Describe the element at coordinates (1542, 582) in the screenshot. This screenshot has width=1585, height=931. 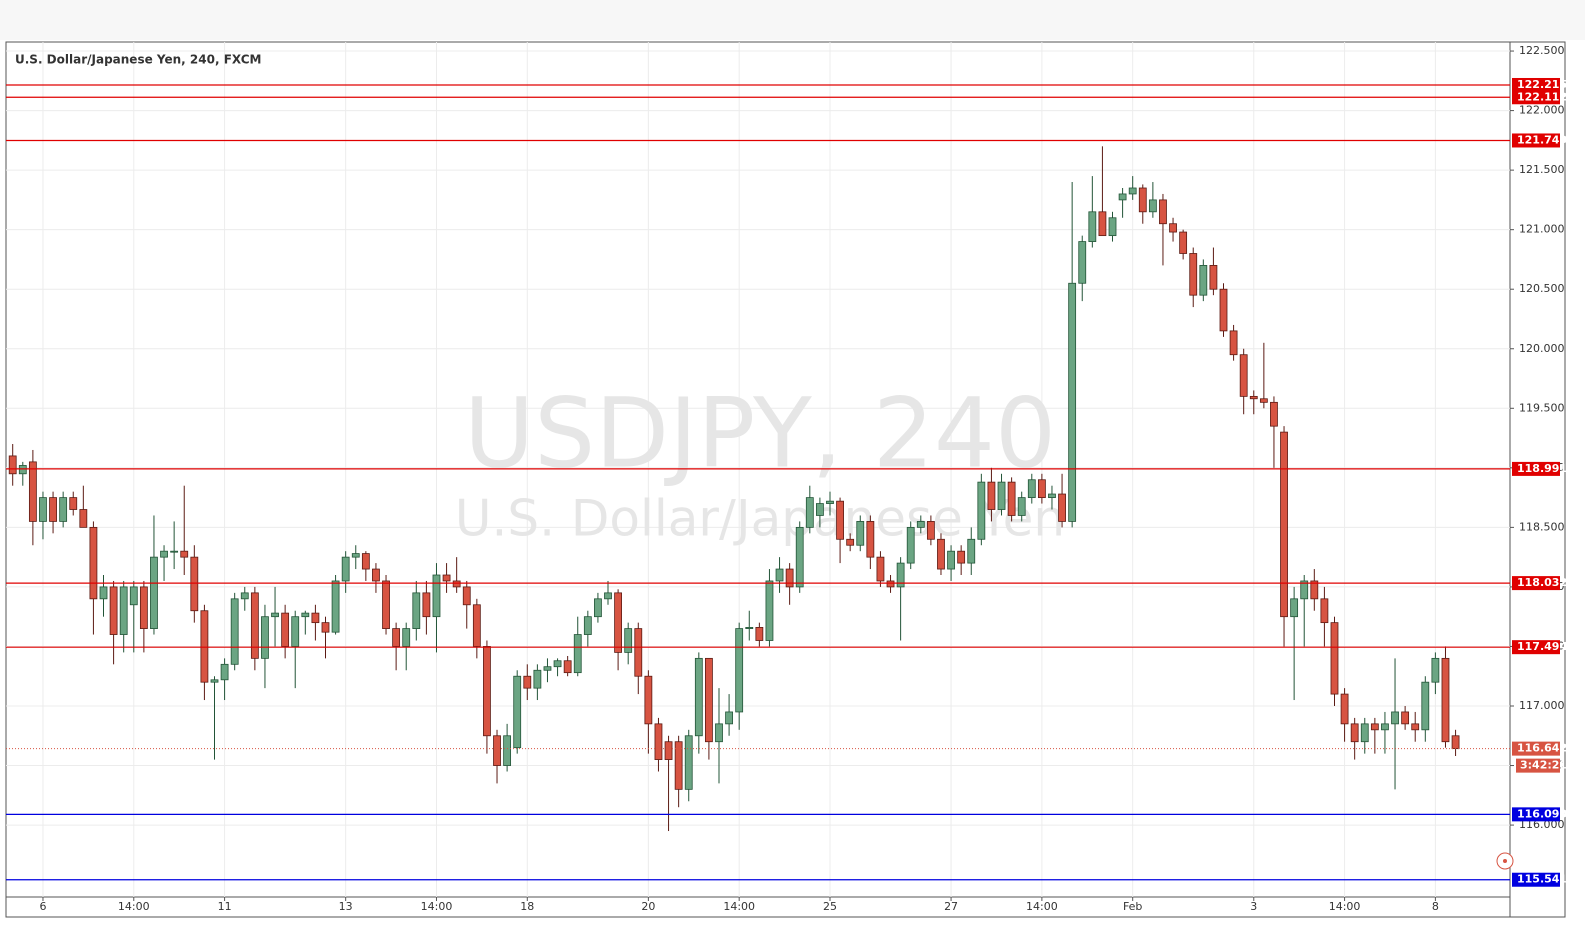
I see `level-label: 118.032` at that location.